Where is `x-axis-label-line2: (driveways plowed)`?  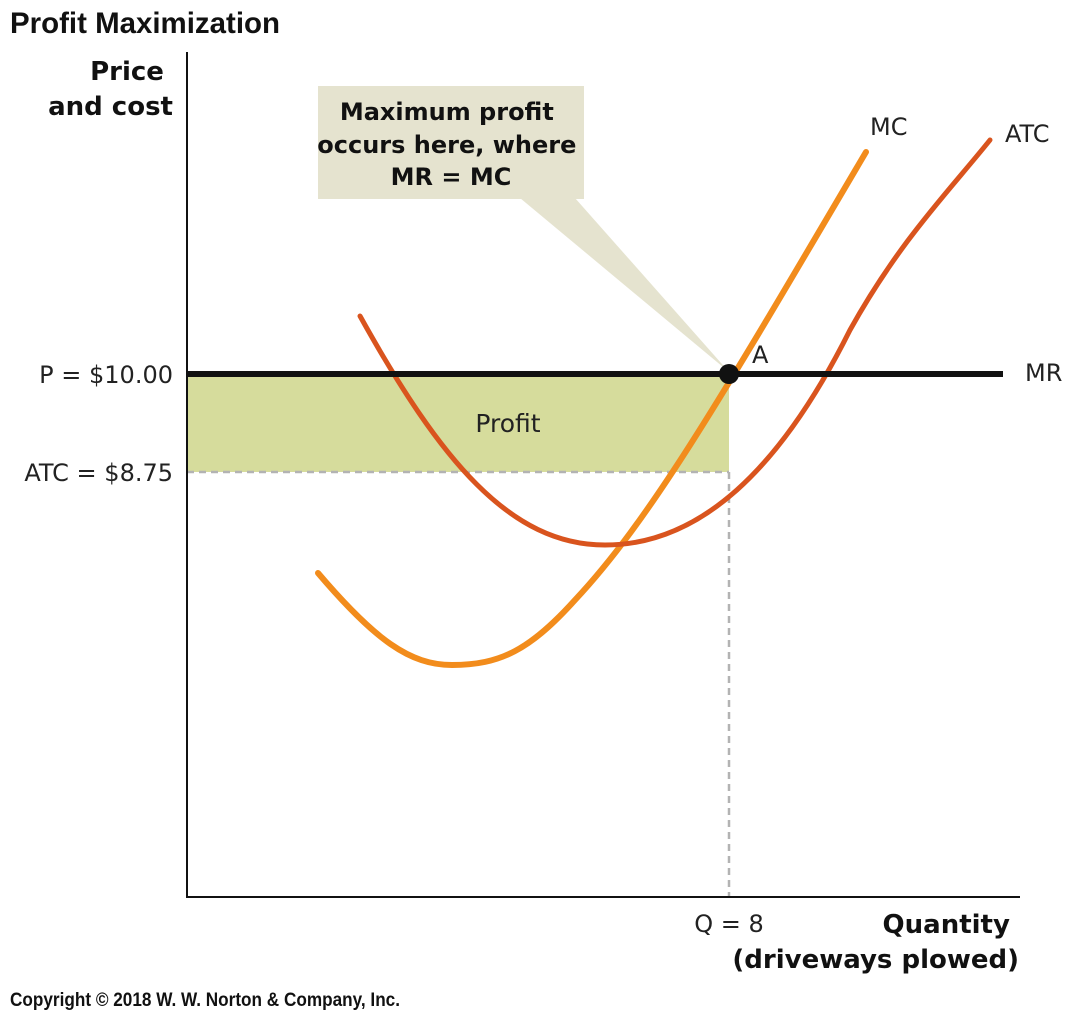 x-axis-label-line2: (driveways plowed) is located at coordinates (875, 960).